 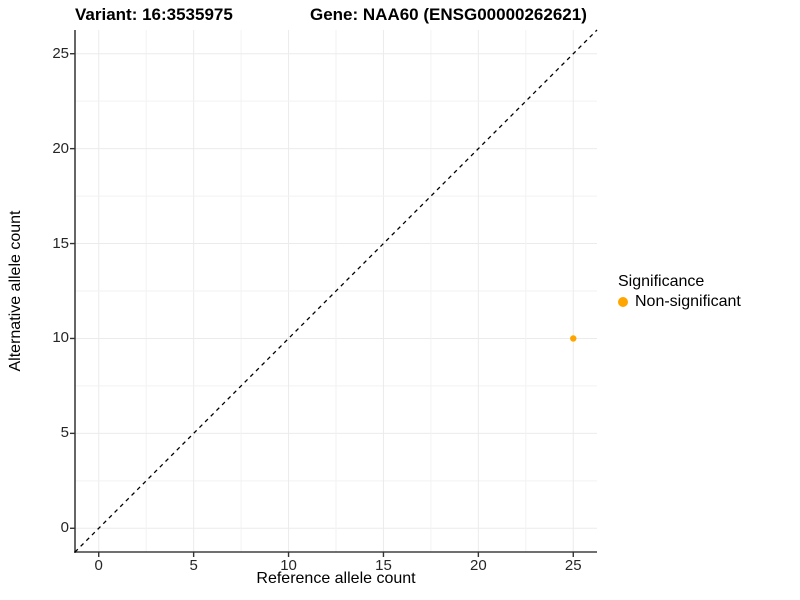 What do you see at coordinates (573, 338) in the screenshot?
I see `data-point` at bounding box center [573, 338].